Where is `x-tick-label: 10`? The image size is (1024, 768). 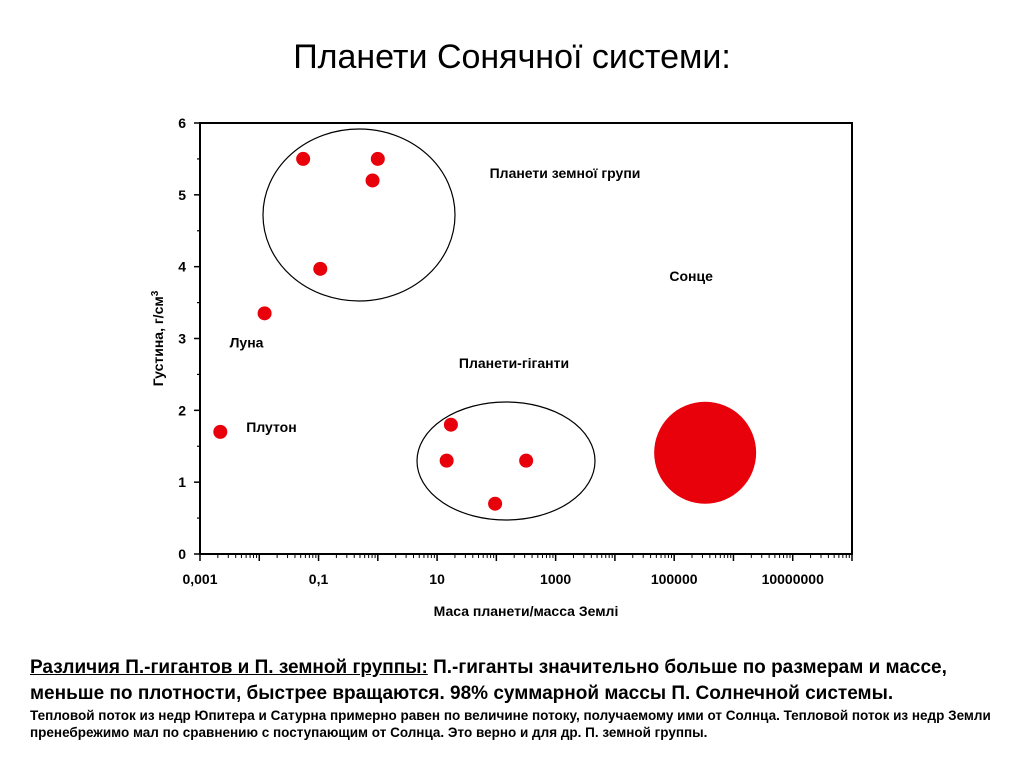 x-tick-label: 10 is located at coordinates (437, 579).